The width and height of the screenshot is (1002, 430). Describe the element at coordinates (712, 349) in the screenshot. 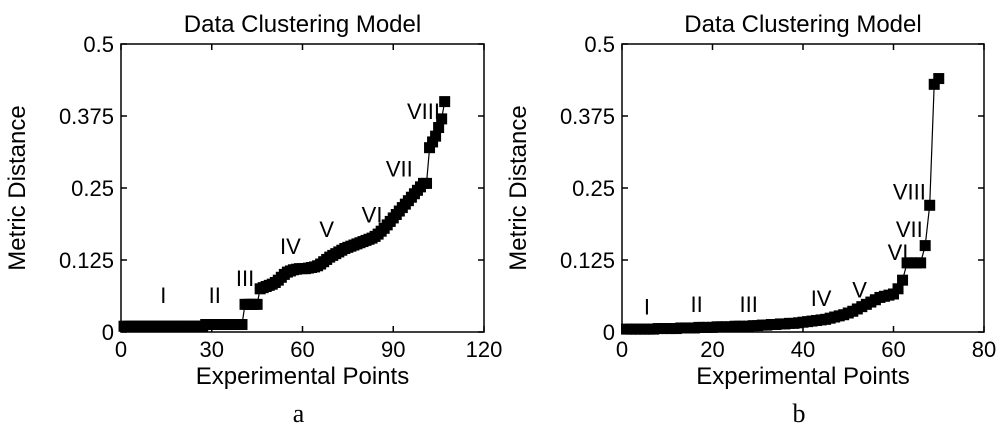

I see `x-tick-label: 20` at that location.